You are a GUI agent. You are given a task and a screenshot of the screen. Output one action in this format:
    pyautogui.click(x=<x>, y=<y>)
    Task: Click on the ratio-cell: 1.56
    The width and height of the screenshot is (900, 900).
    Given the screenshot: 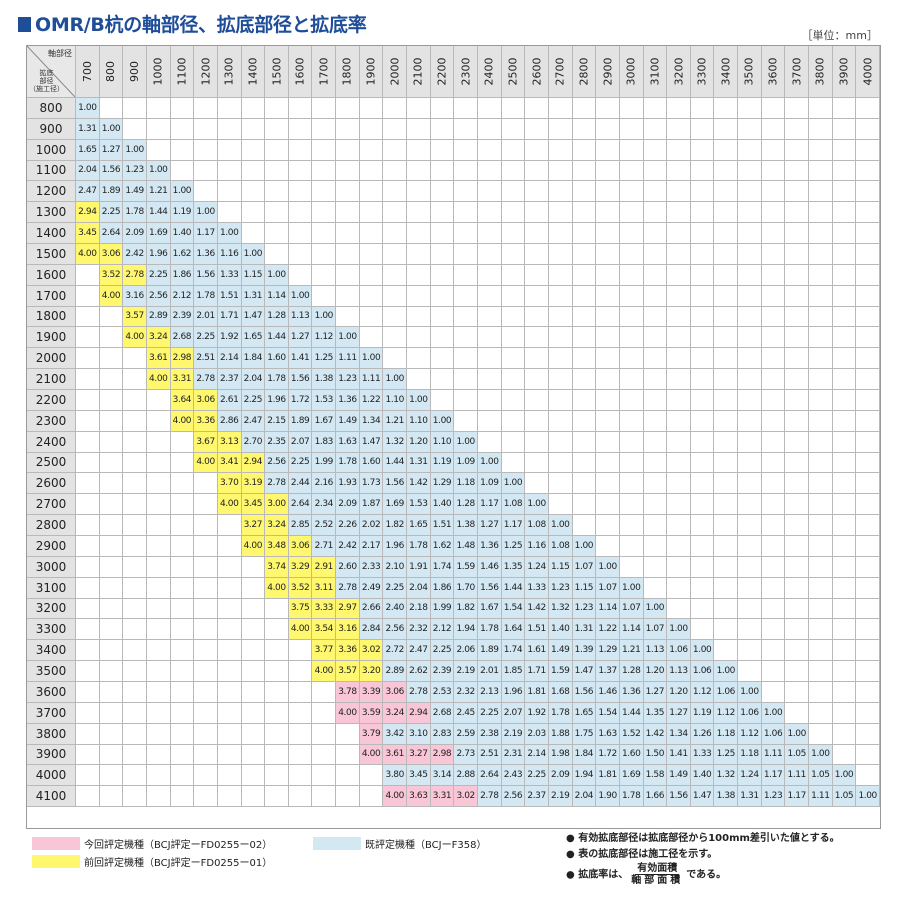 What is the action you would take?
    pyautogui.click(x=300, y=379)
    